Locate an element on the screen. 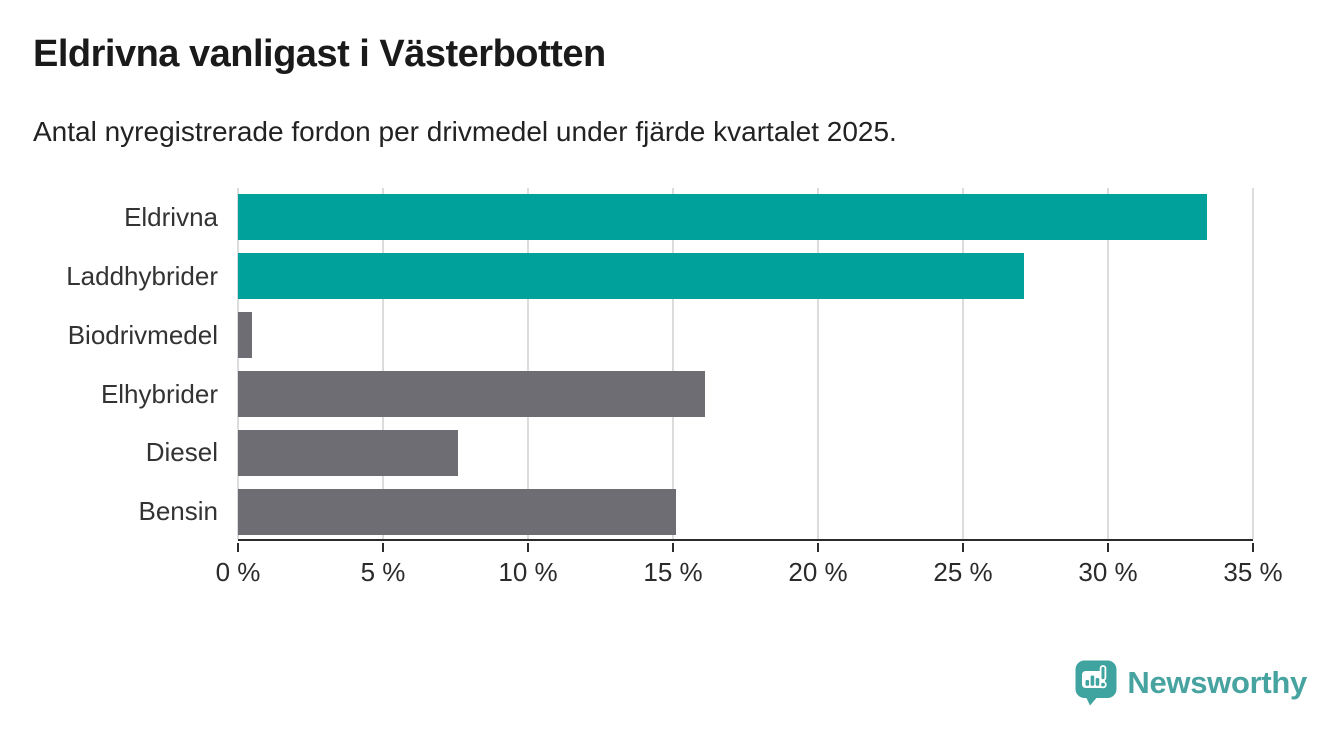 This screenshot has width=1340, height=733. bar-bensin is located at coordinates (457, 511).